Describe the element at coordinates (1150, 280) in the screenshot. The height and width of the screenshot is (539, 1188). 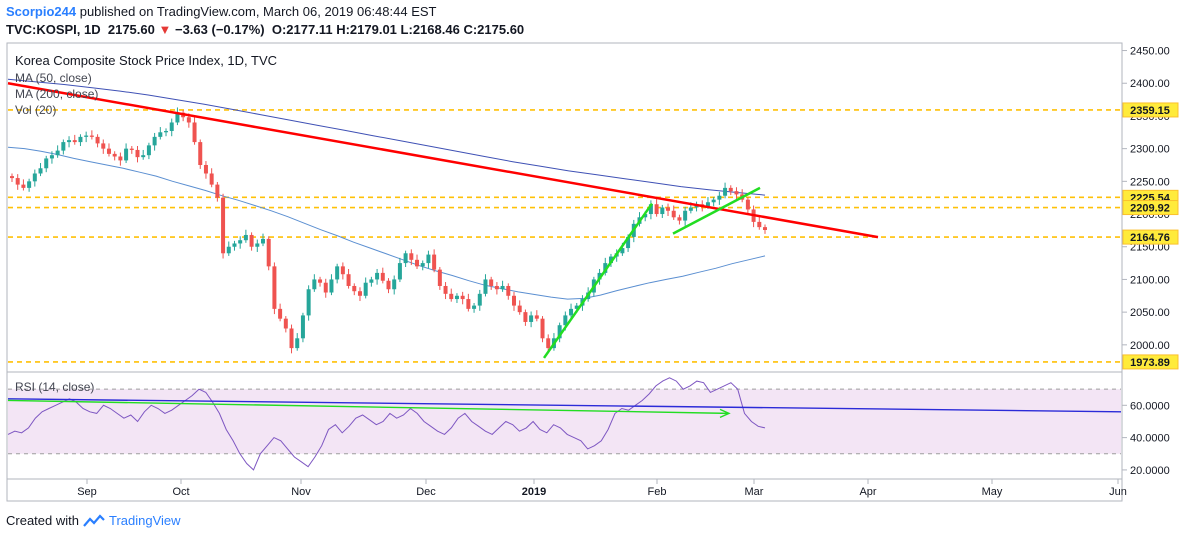
I see `price-tick-label: 2100.00` at that location.